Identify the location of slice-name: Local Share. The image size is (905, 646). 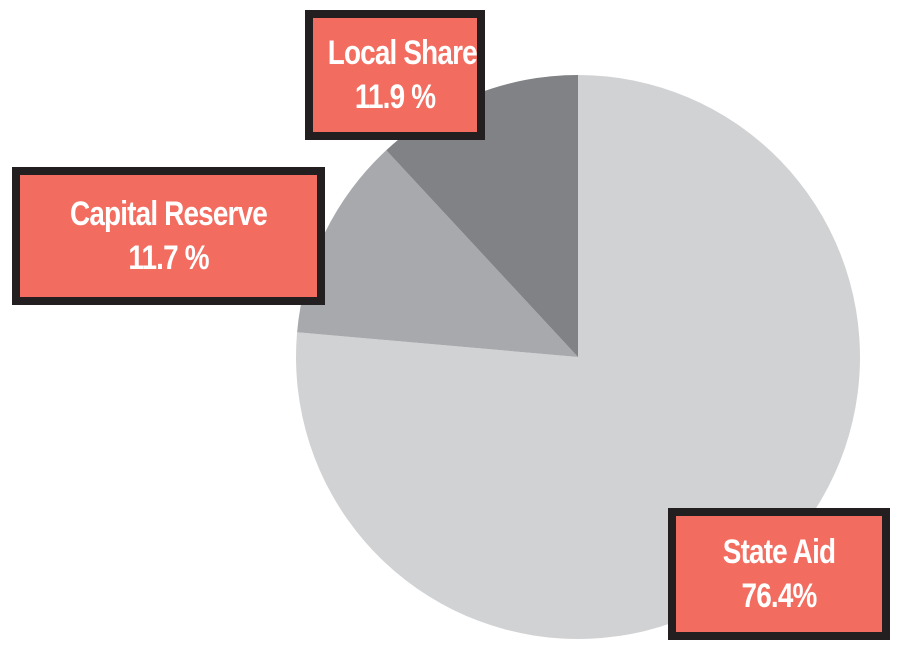
(402, 53).